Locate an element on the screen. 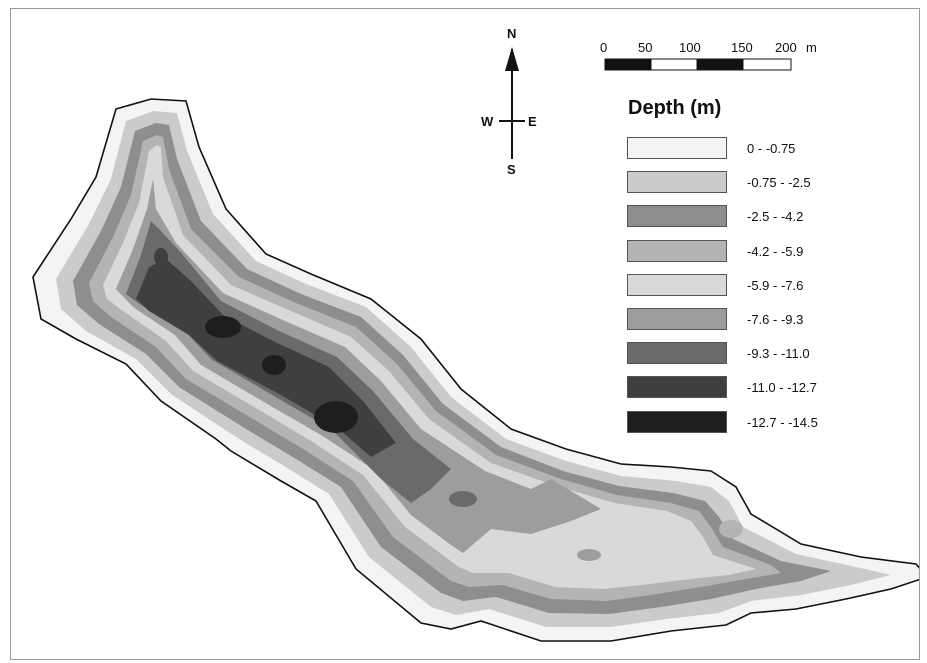  legend-item: -4.2 - -5.9 is located at coordinates (747, 251).